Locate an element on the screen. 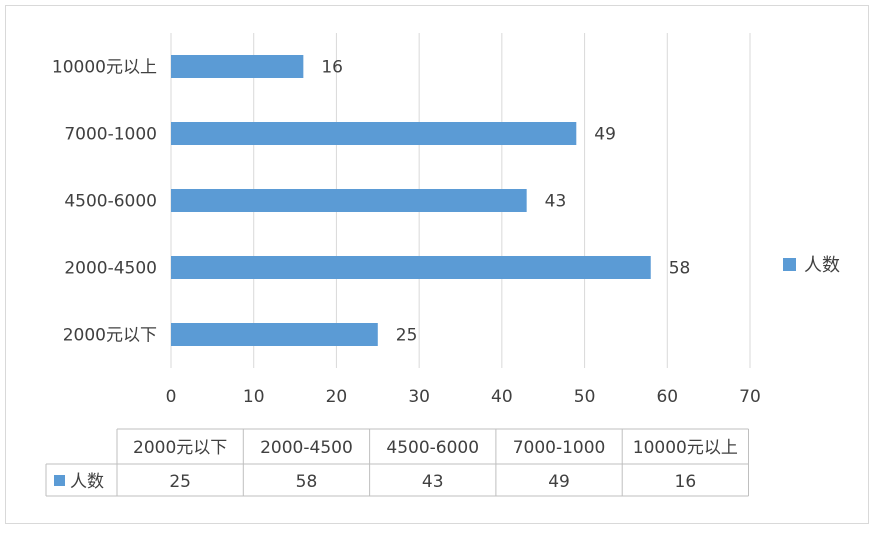 The height and width of the screenshot is (534, 876). table-header-cell: 4500-6000 is located at coordinates (432, 448).